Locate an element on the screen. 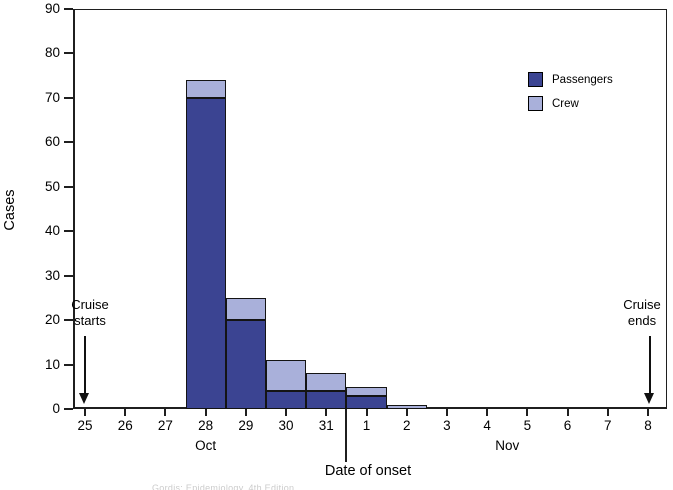 The height and width of the screenshot is (490, 673). x-tick-label: 31 is located at coordinates (326, 425).